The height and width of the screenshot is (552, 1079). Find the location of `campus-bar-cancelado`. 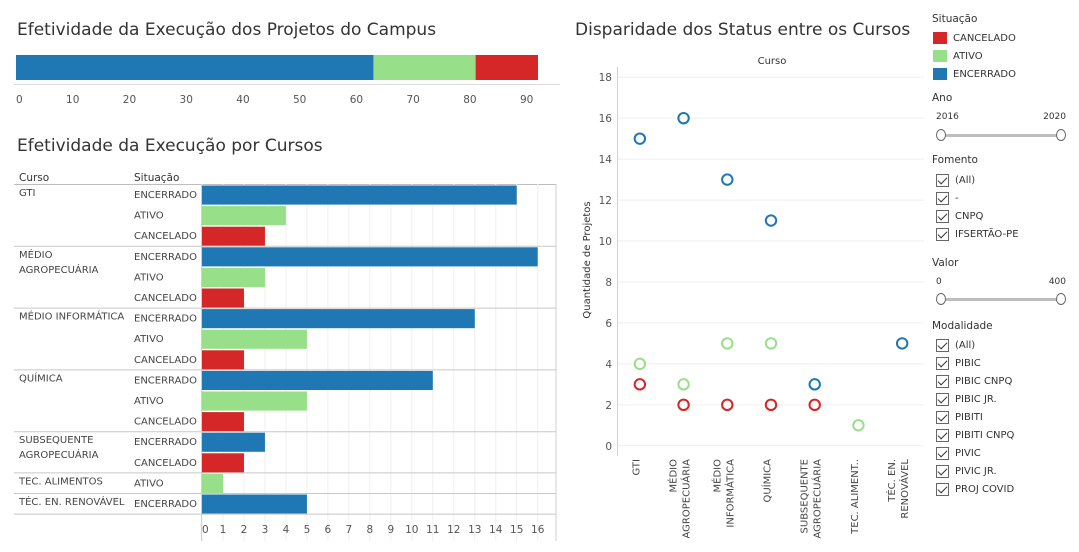

campus-bar-cancelado is located at coordinates (506, 67).